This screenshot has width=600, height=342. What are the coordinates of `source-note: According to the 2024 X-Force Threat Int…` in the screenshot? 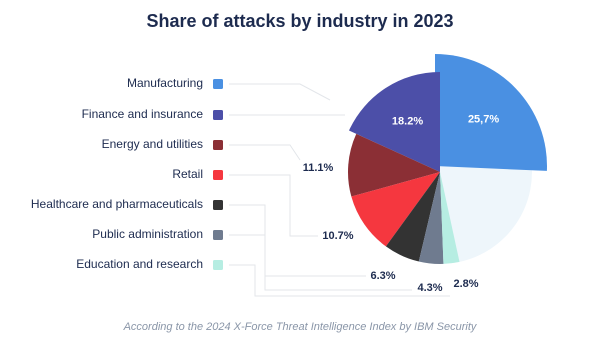 It's located at (300, 327).